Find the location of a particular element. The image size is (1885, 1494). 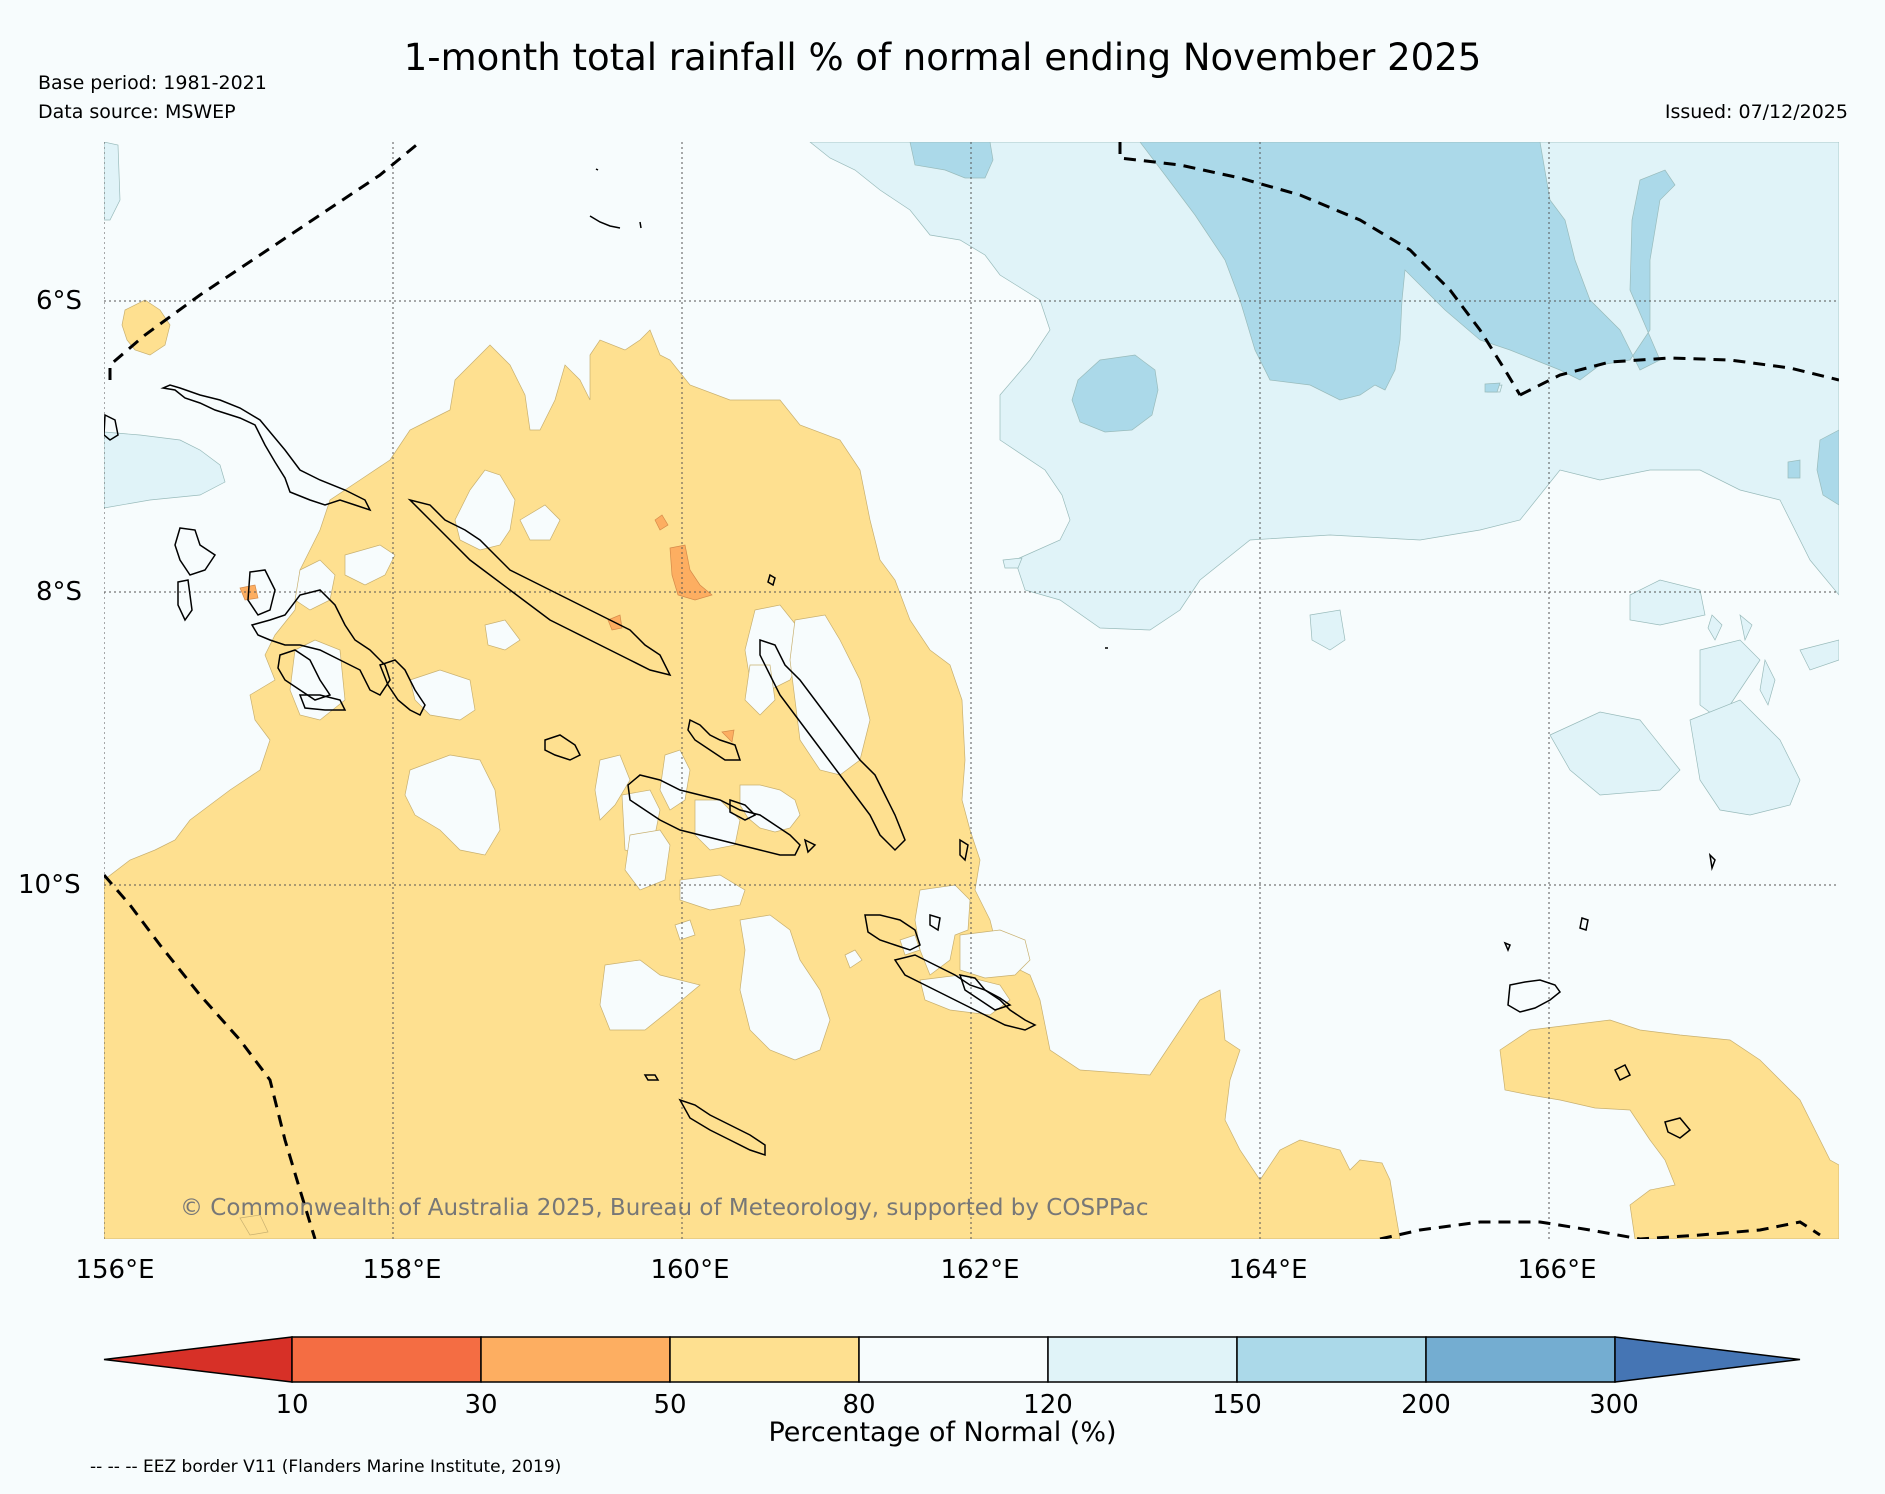

colorbar is located at coordinates (952, 1359).